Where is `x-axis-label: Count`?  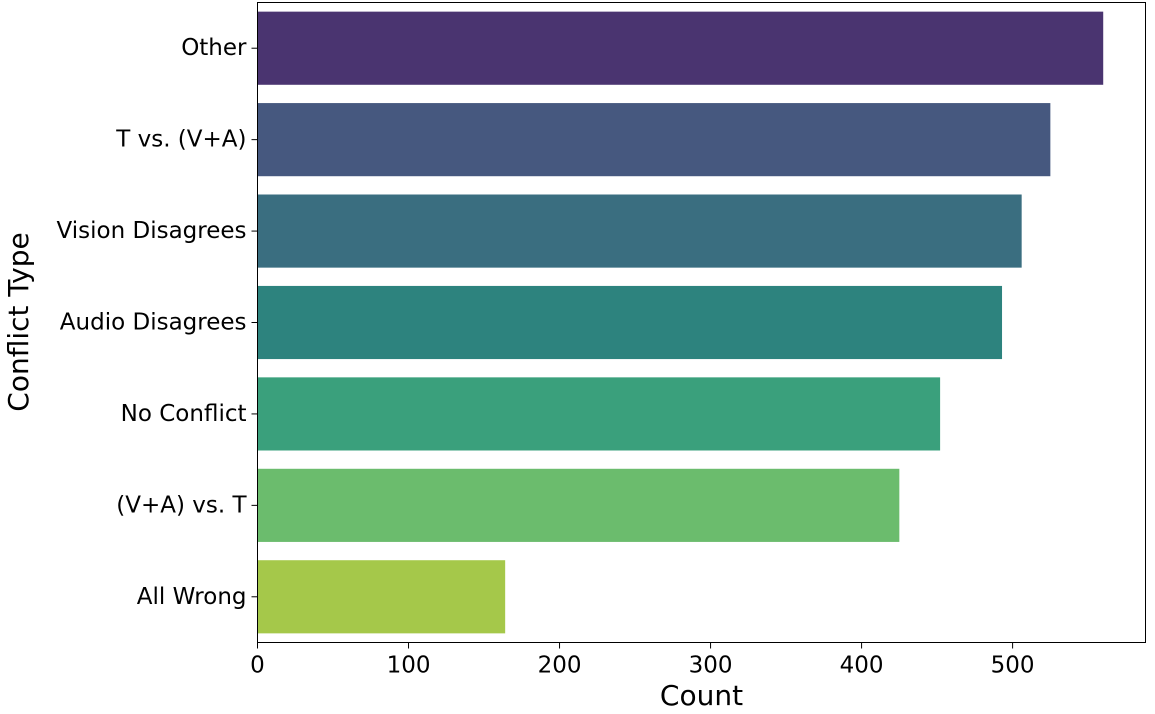 x-axis-label: Count is located at coordinates (701, 694).